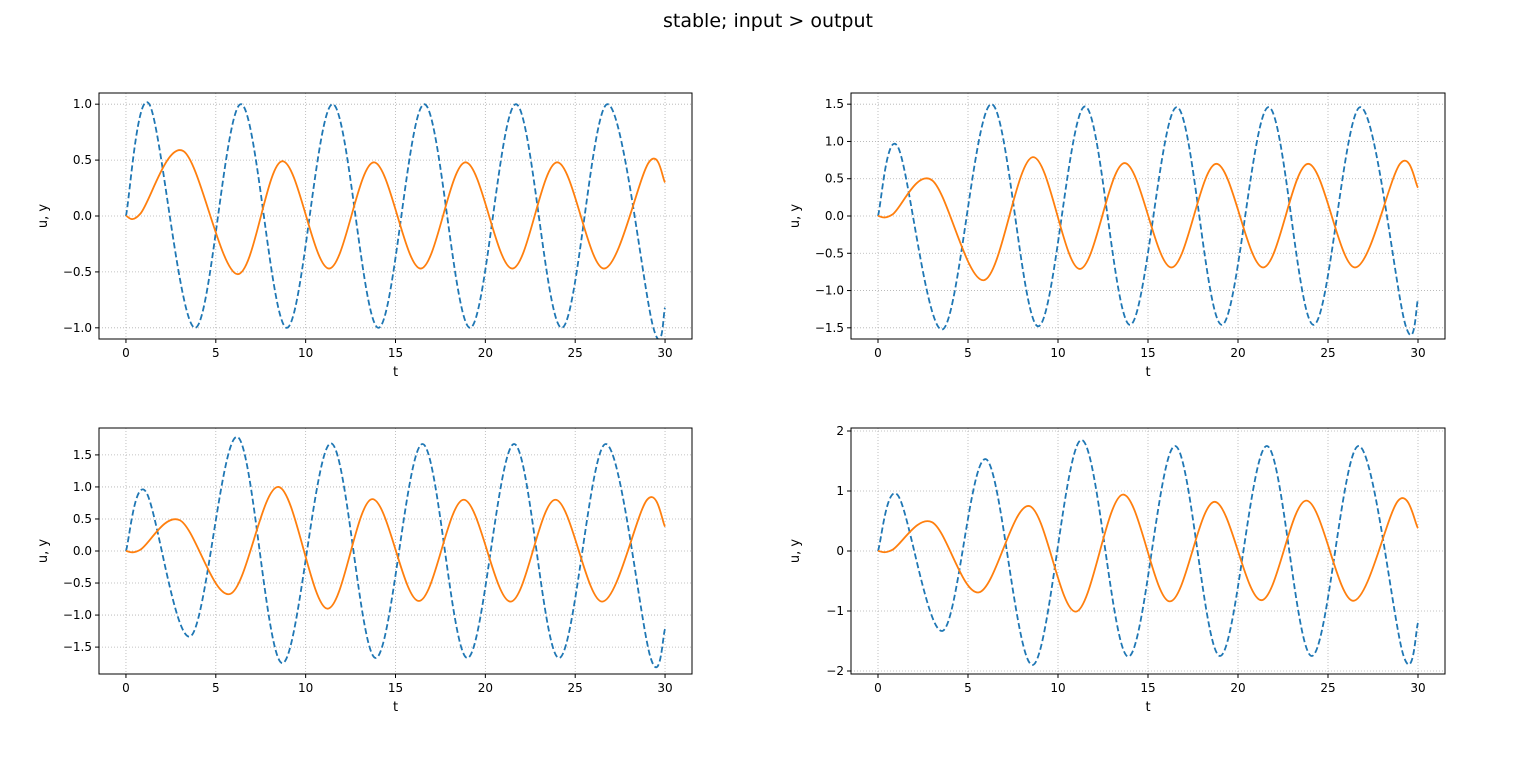 The image size is (1536, 767). What do you see at coordinates (840, 491) in the screenshot?
I see `y-tick-label: 1` at bounding box center [840, 491].